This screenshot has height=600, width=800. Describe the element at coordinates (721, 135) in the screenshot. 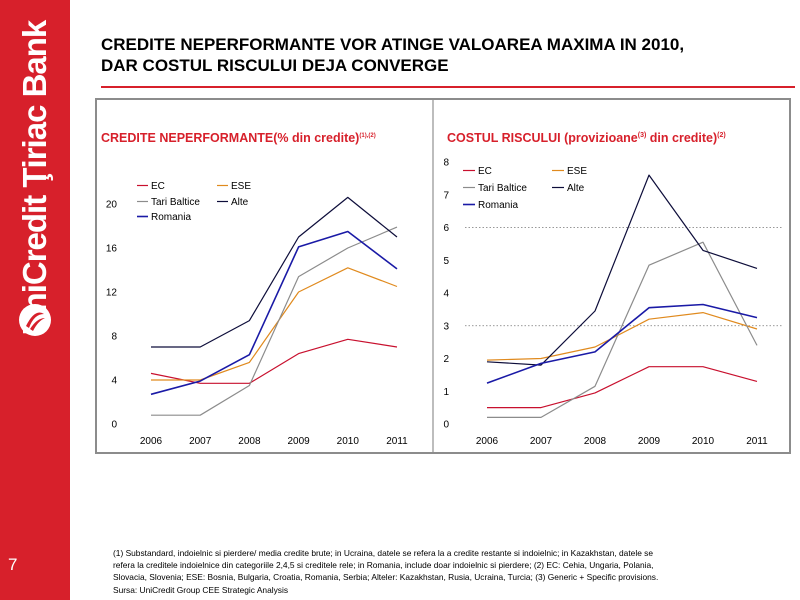

I see `chart-2-title-sup: (2)` at that location.